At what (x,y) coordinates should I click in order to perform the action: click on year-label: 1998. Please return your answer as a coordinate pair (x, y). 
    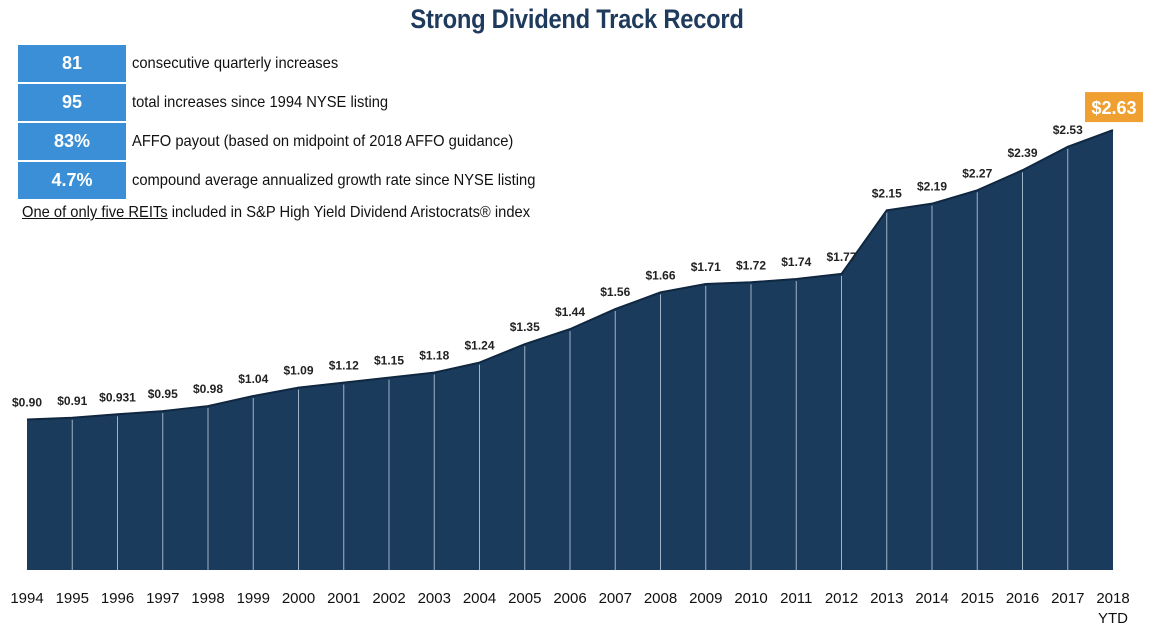
    Looking at the image, I should click on (207, 598).